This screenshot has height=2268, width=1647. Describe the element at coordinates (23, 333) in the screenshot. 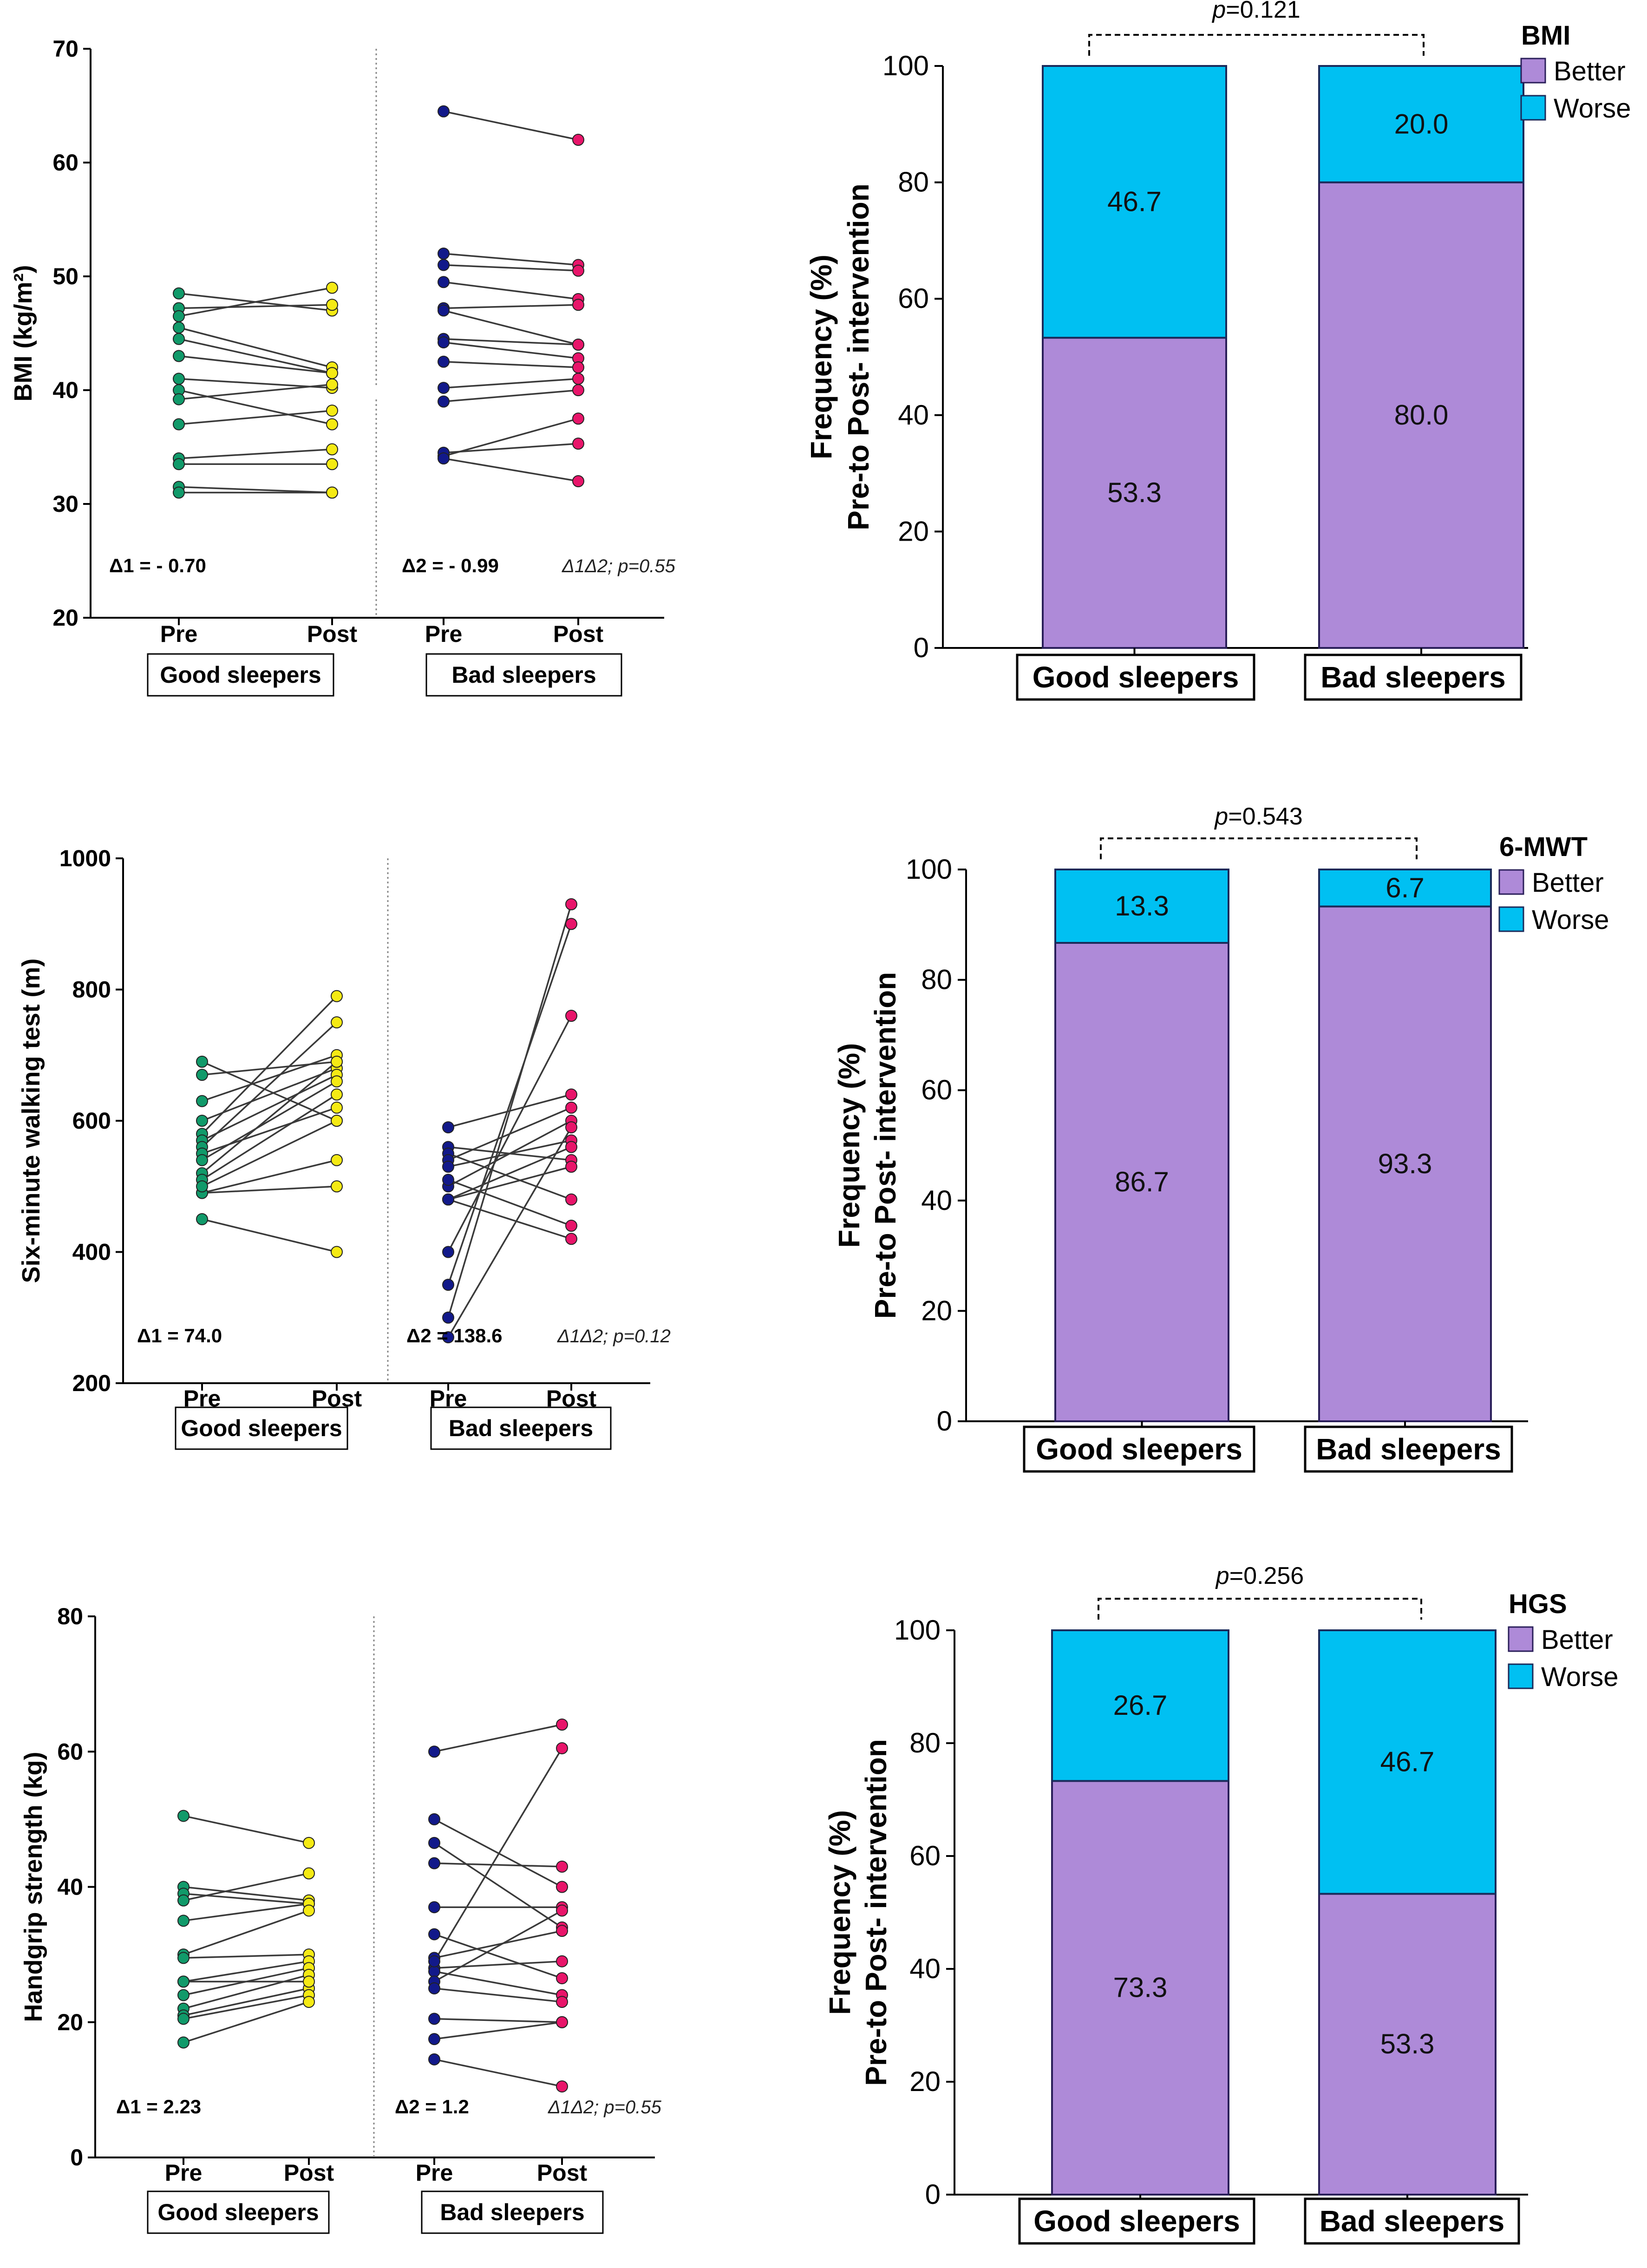

I see `y-axis-label: BMI (kg/m²)` at that location.